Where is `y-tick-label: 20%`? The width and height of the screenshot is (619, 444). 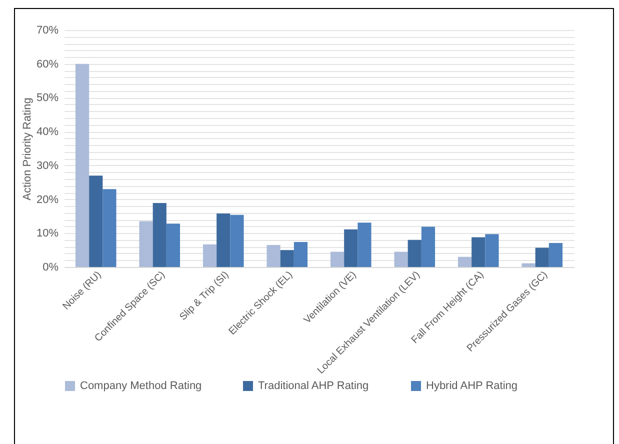 y-tick-label: 20% is located at coordinates (47, 200).